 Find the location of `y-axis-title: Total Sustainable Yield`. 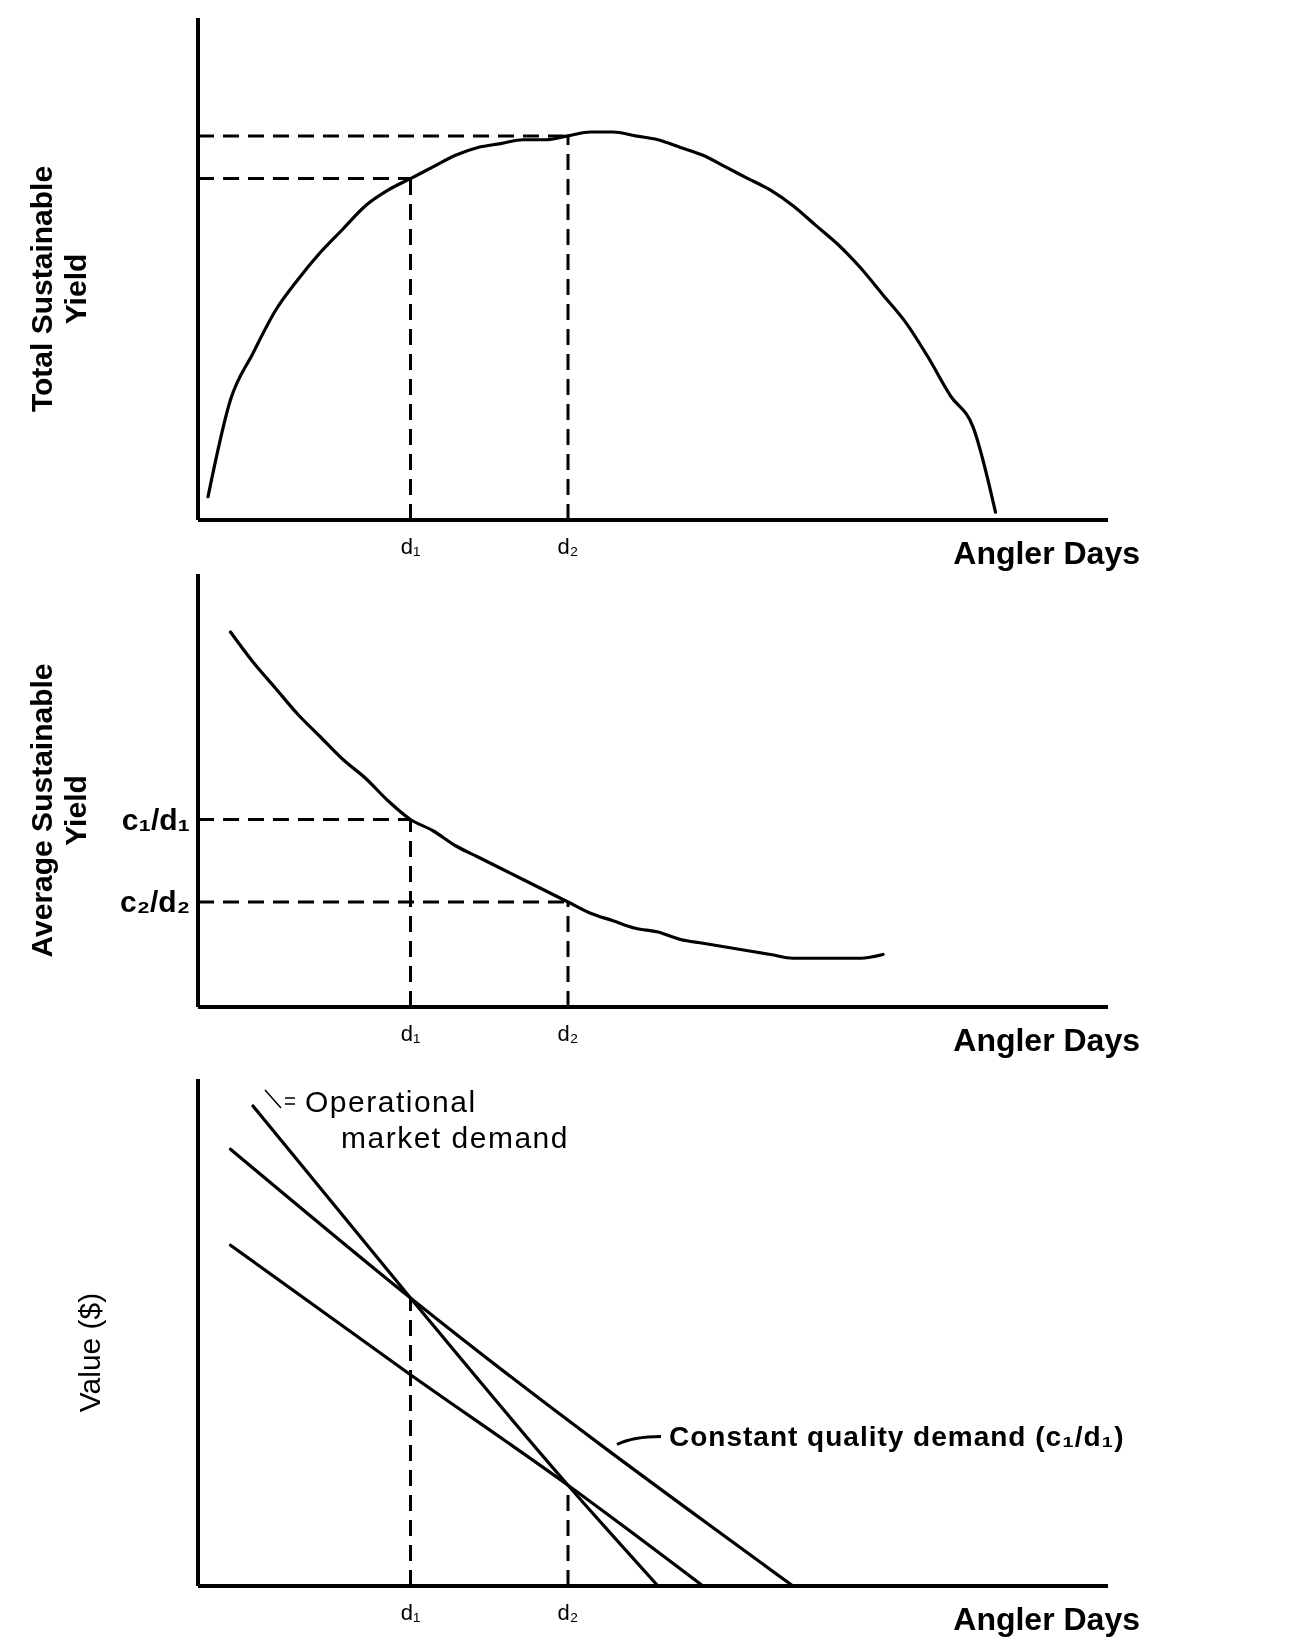

y-axis-title: Total Sustainable Yield is located at coordinates (58, 289).